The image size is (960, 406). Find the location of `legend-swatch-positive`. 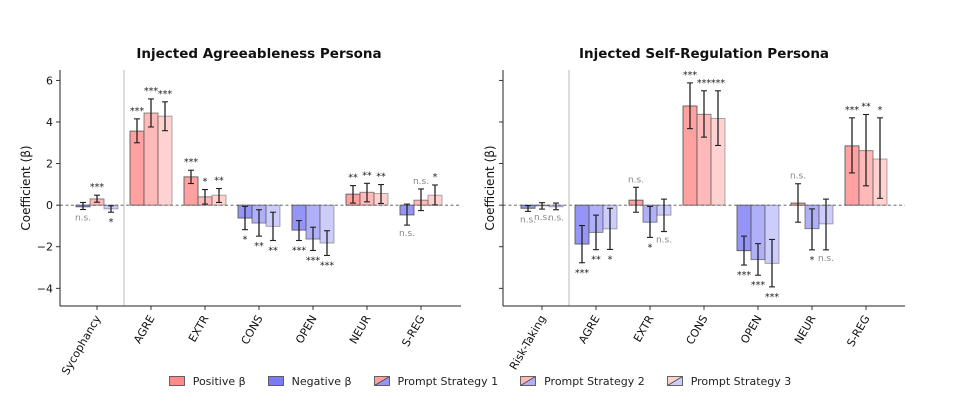

legend-swatch-positive is located at coordinates (176, 381).